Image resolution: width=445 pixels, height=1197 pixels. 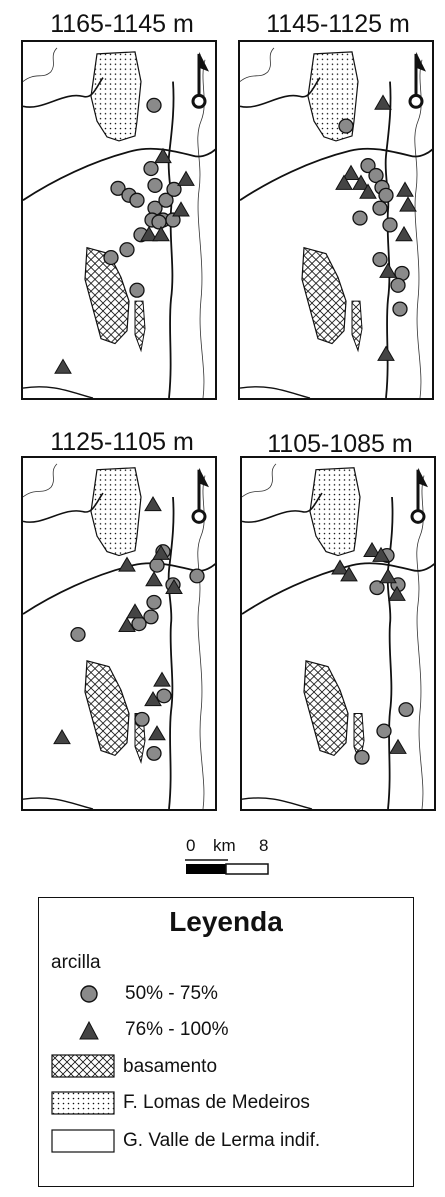 What do you see at coordinates (122, 24) in the screenshot?
I see `panel-1-title: 1165-1145 m` at bounding box center [122, 24].